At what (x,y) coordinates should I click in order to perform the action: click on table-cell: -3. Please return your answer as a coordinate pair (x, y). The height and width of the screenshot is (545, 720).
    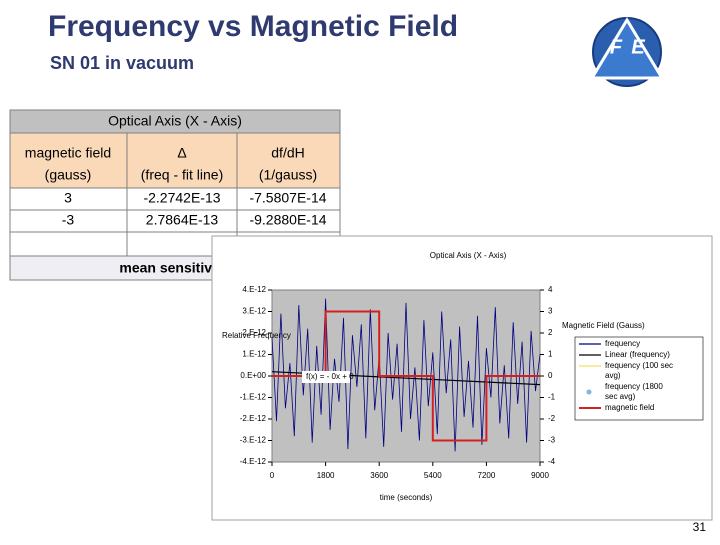
    Looking at the image, I should click on (68, 220).